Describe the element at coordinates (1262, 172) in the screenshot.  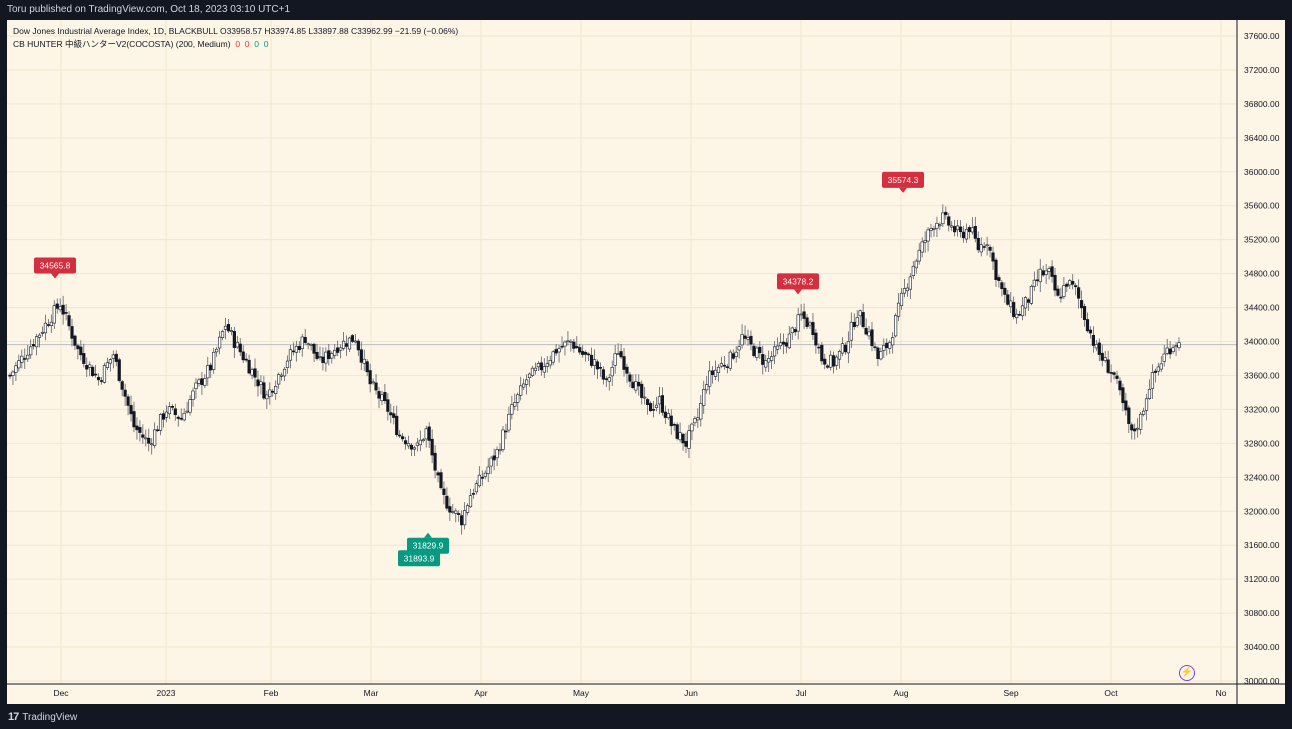
I see `price-tick-label: 36000.00` at that location.